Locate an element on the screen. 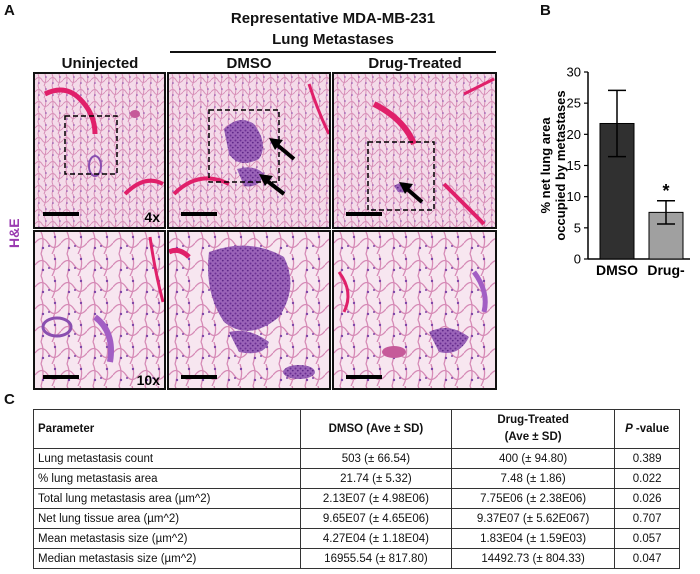 Image resolution: width=700 pixels, height=574 pixels. figure-title-line2: Lung Metastases is located at coordinates (333, 39).